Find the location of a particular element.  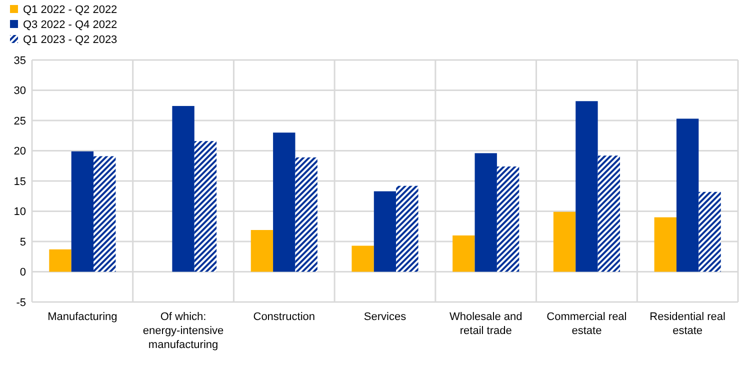

y-tick-label: 0 is located at coordinates (23, 272).